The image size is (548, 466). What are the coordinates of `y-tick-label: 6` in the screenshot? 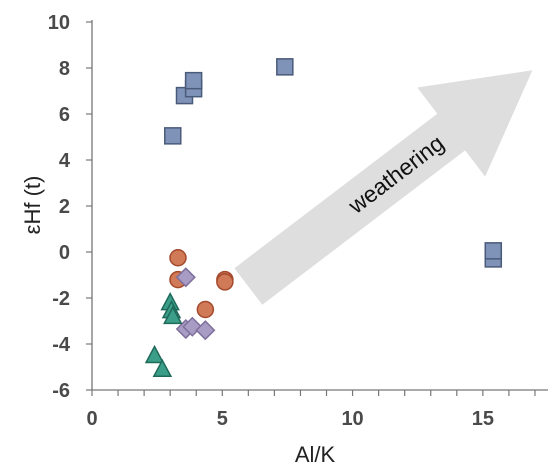 It's located at (64, 115).